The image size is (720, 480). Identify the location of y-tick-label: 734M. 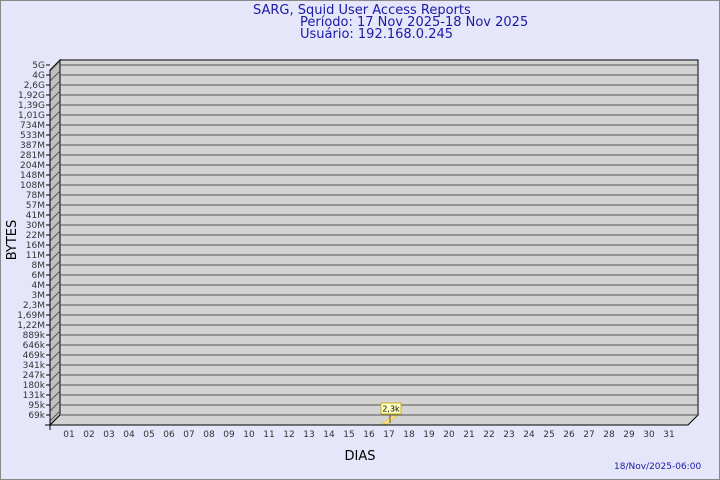
(32, 126).